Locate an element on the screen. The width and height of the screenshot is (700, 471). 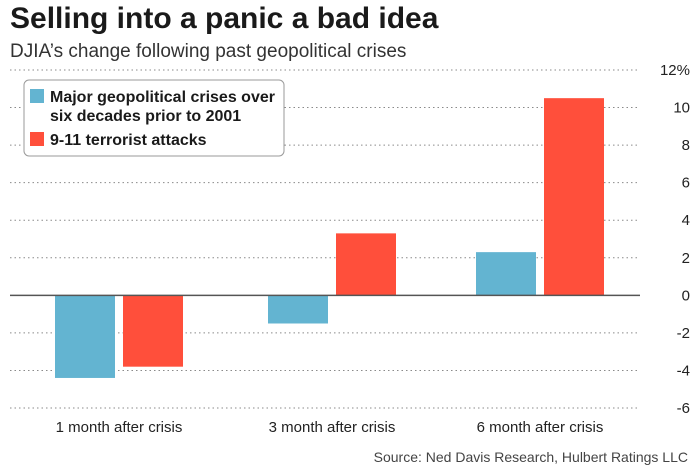
legend-box is located at coordinates (154, 118).